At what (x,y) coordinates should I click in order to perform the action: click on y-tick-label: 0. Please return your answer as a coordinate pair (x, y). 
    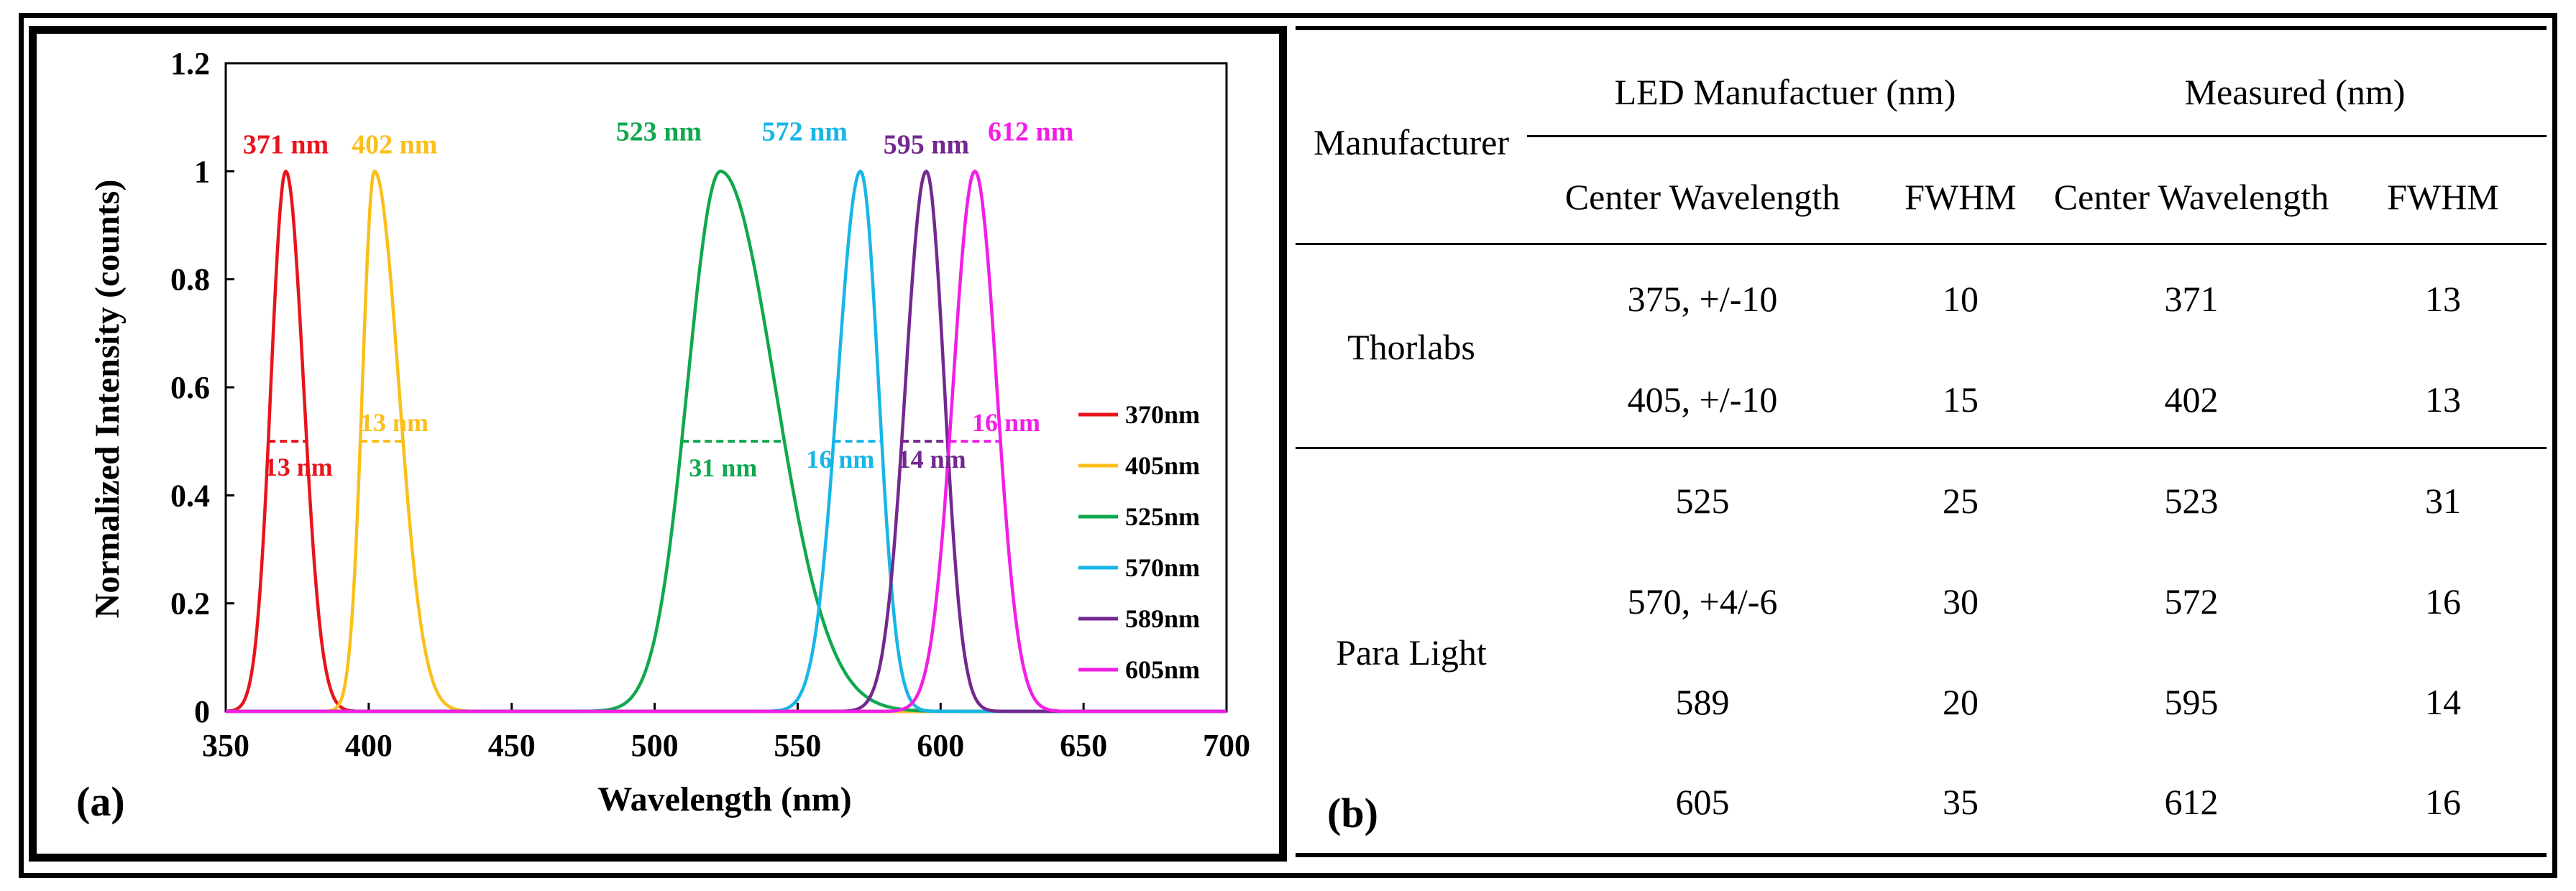
    Looking at the image, I should click on (202, 711).